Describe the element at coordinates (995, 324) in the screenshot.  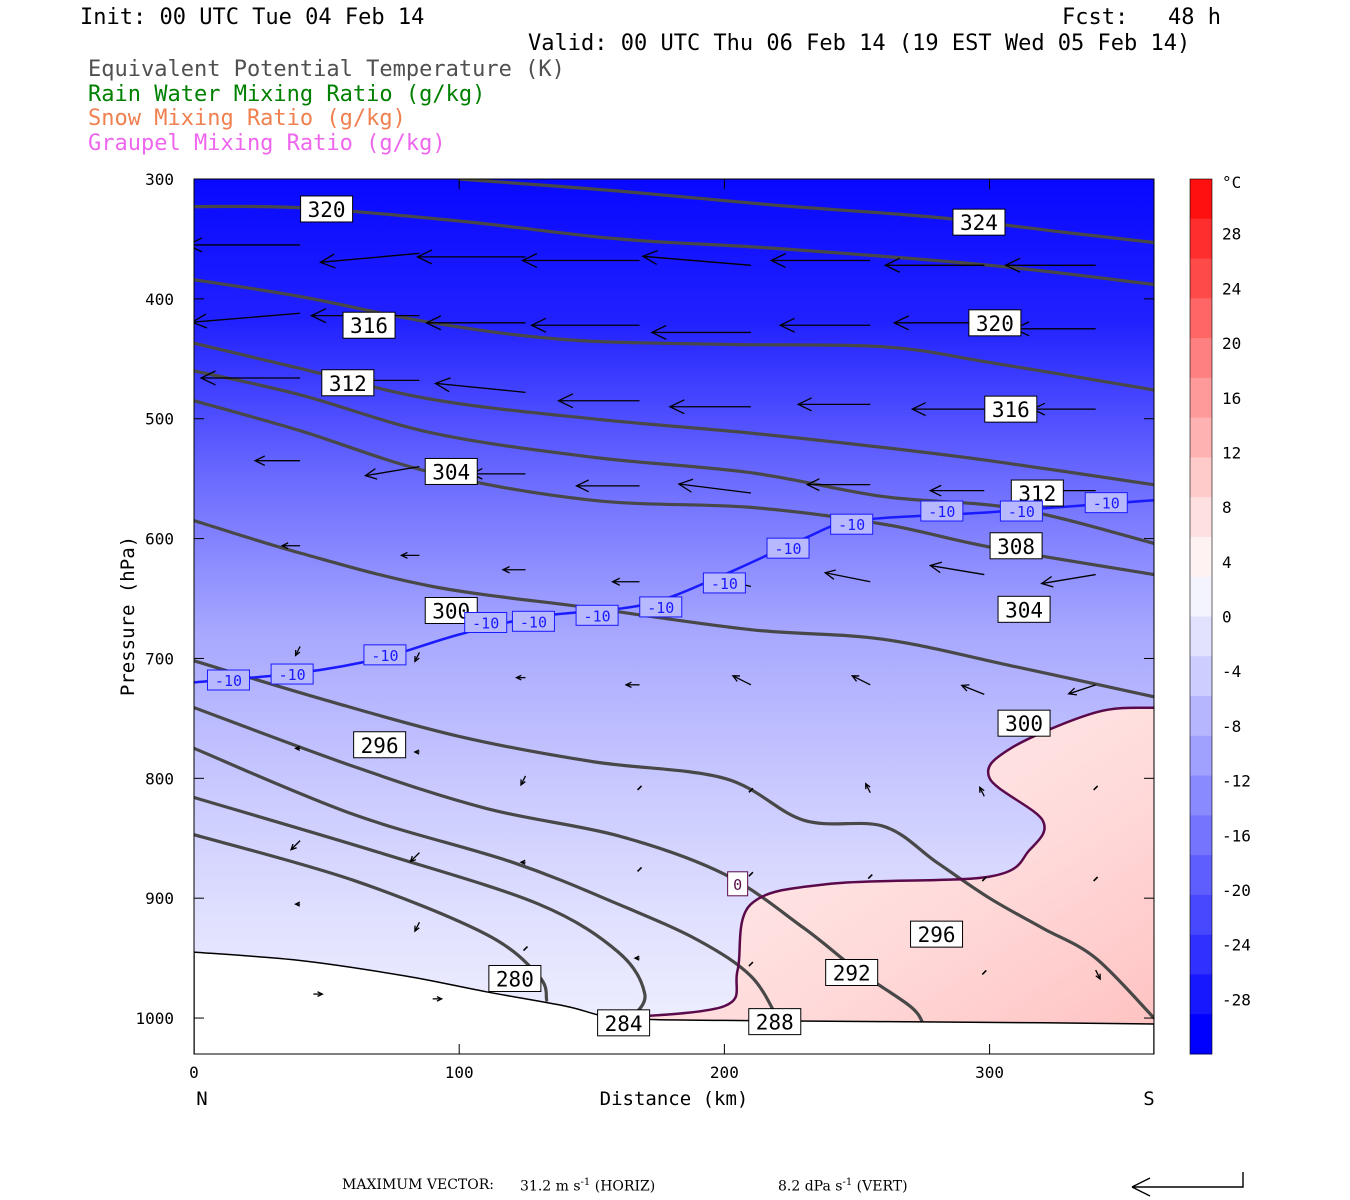
I see `theta-e-label-text: 320` at that location.